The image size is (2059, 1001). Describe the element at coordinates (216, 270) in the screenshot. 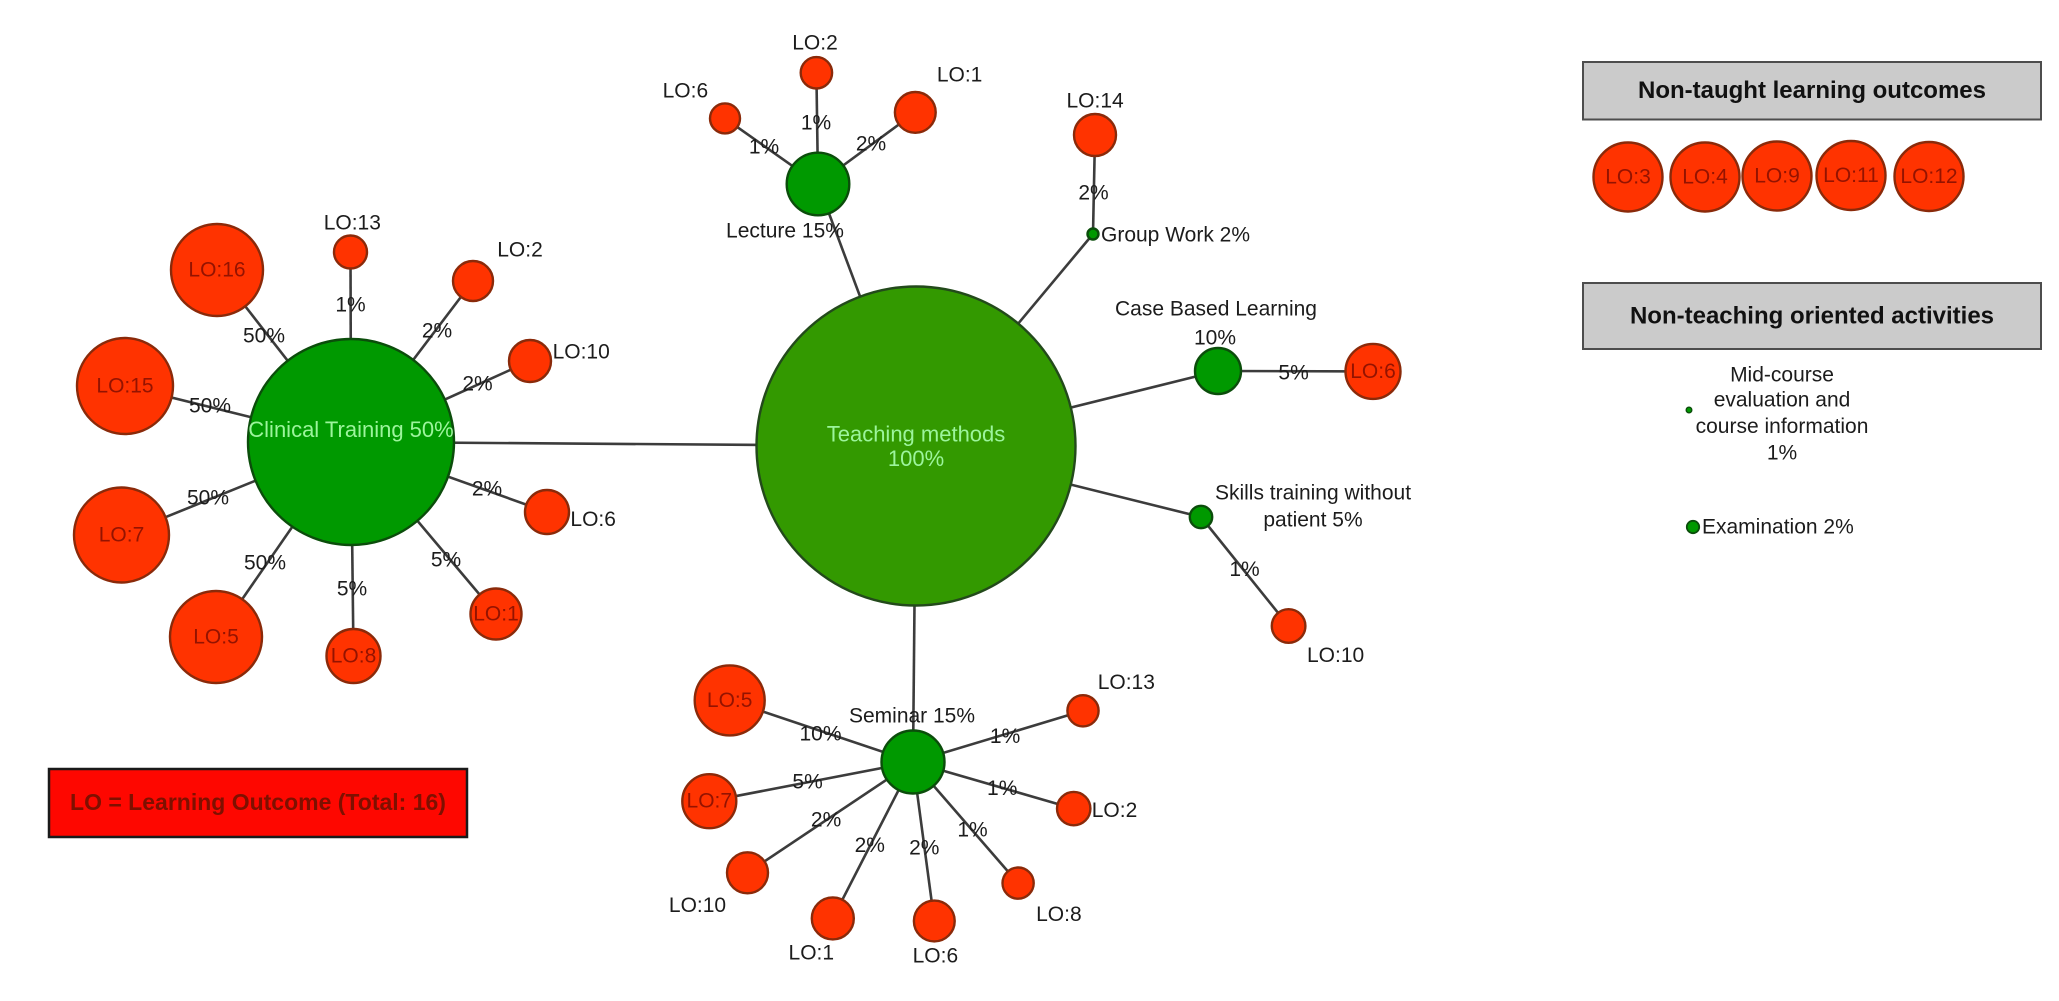

I see `svg-text: LO:16` at that location.